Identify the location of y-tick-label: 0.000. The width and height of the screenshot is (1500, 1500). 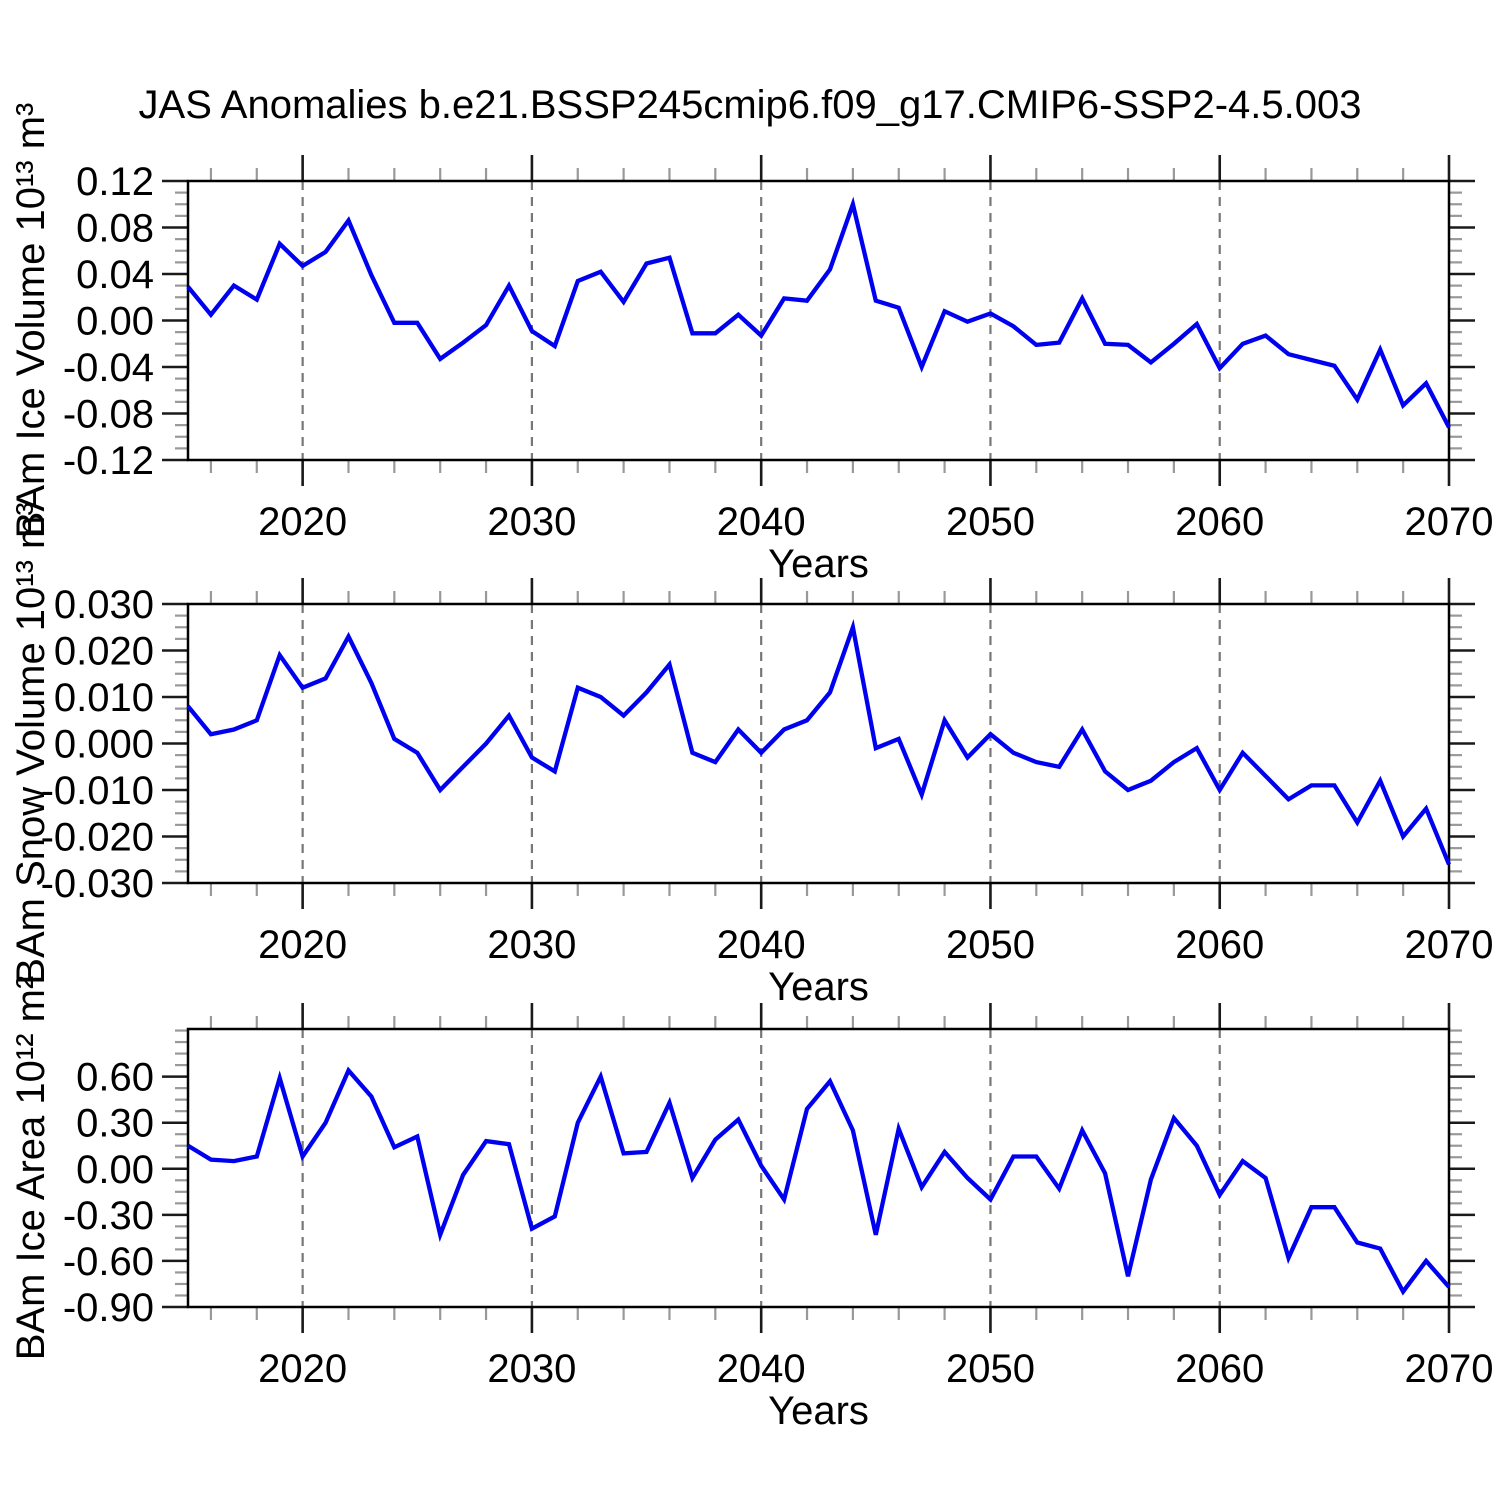
(104, 745).